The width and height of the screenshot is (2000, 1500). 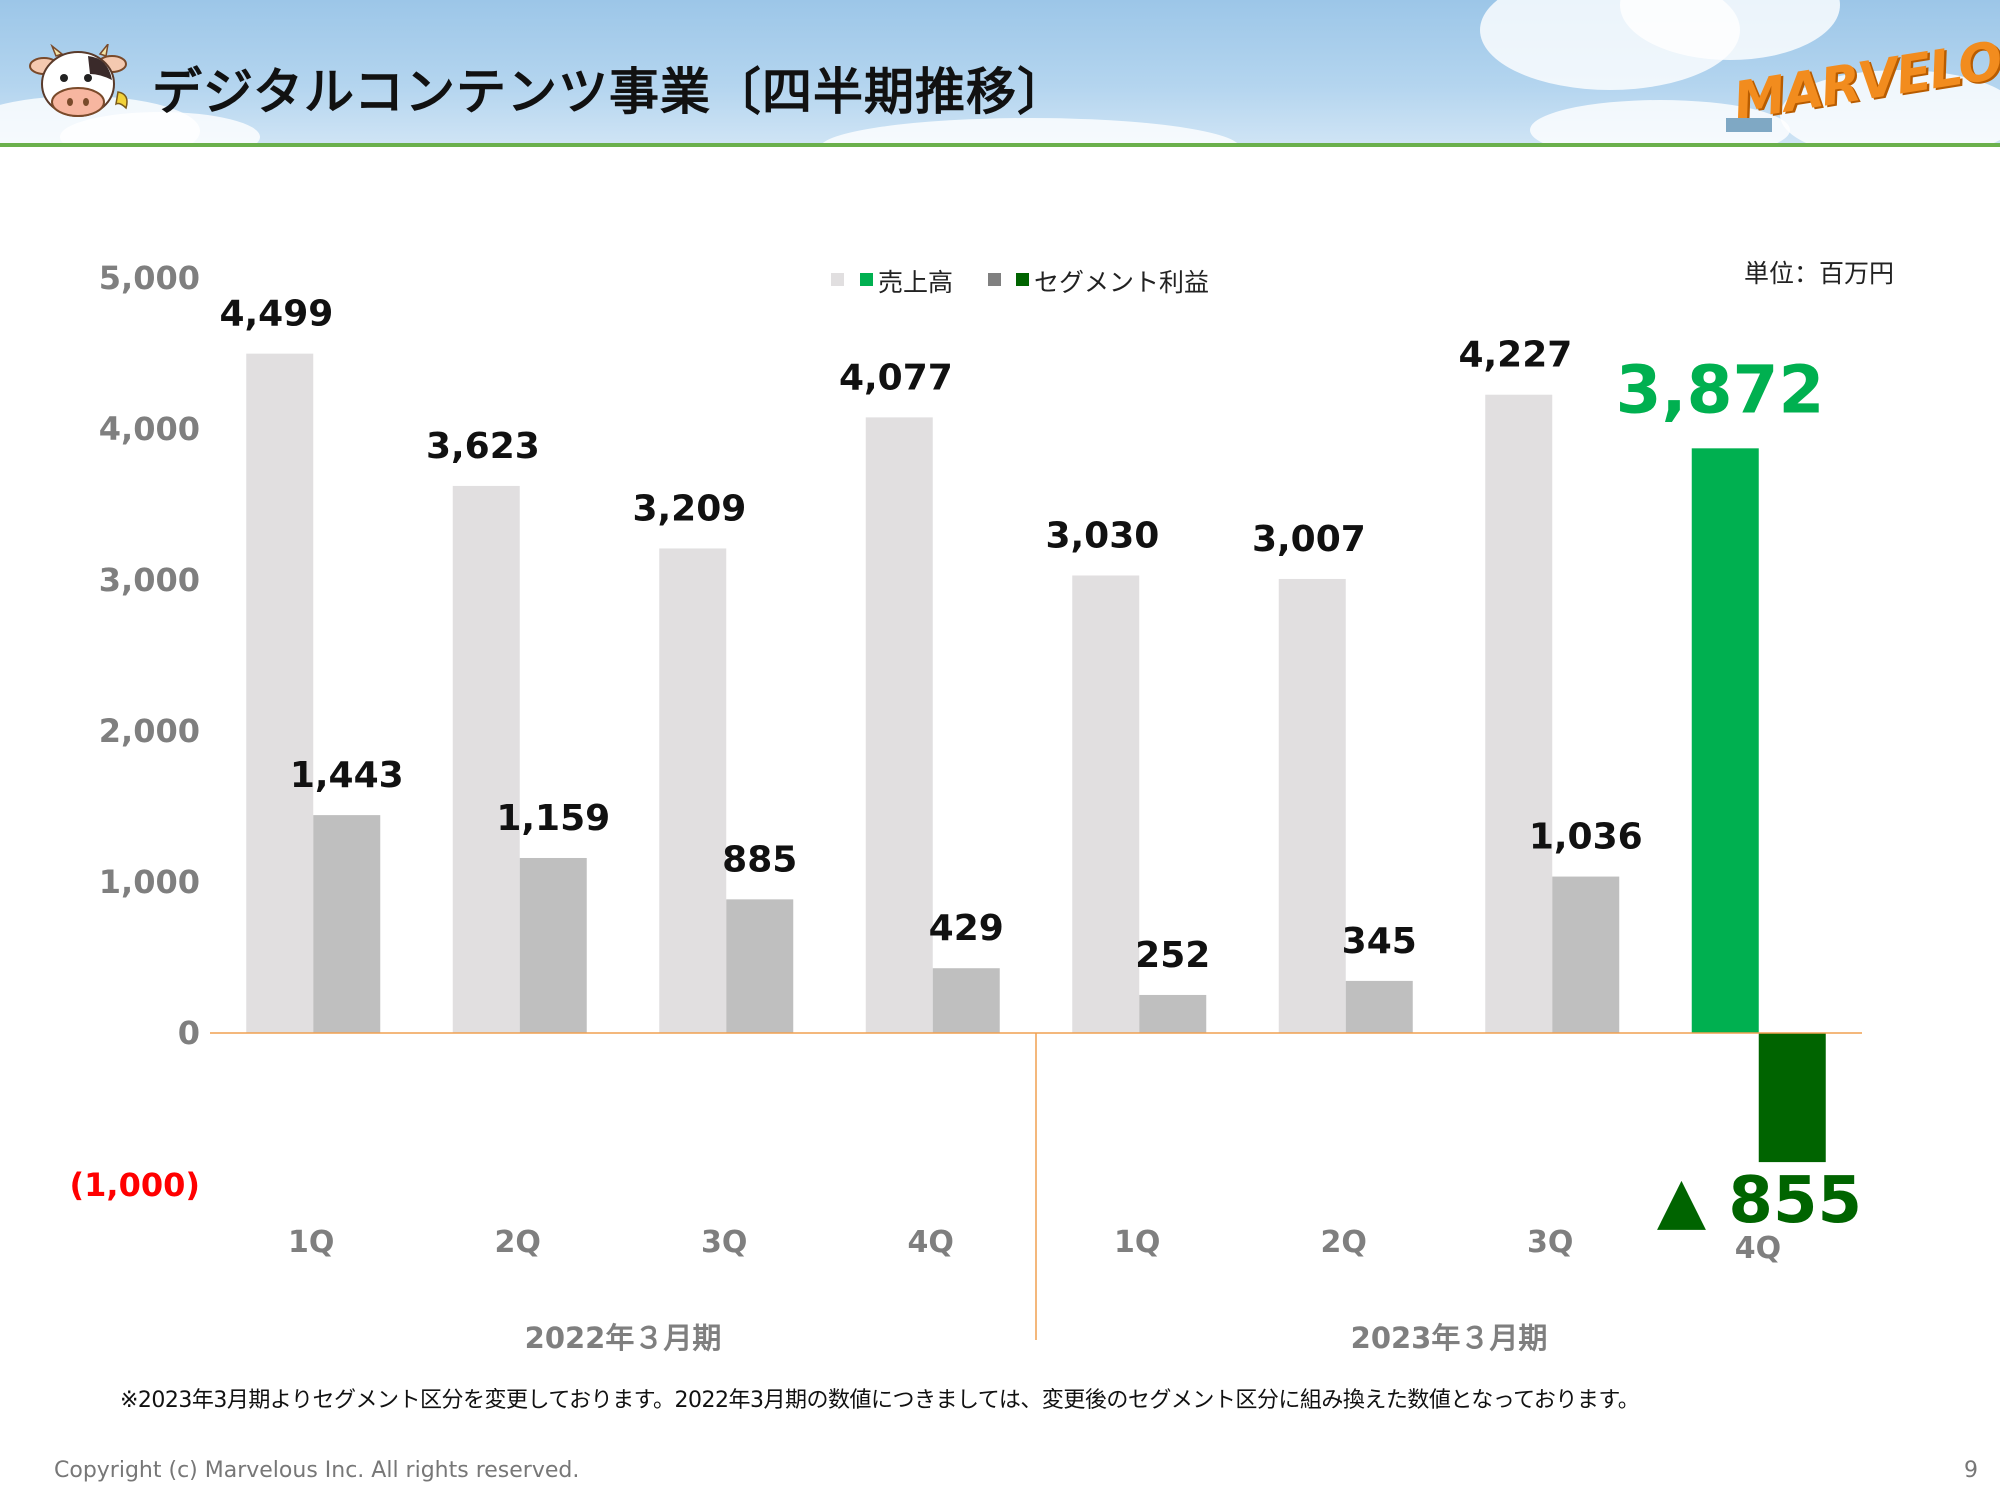 I want to click on profit-data-label: 1,443, so click(x=347, y=775).